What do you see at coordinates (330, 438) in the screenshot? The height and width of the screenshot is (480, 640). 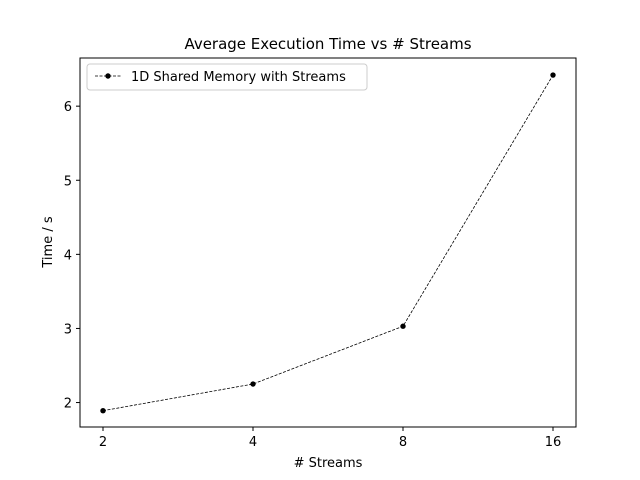 I see `x-axis: 2 4 8 16` at bounding box center [330, 438].